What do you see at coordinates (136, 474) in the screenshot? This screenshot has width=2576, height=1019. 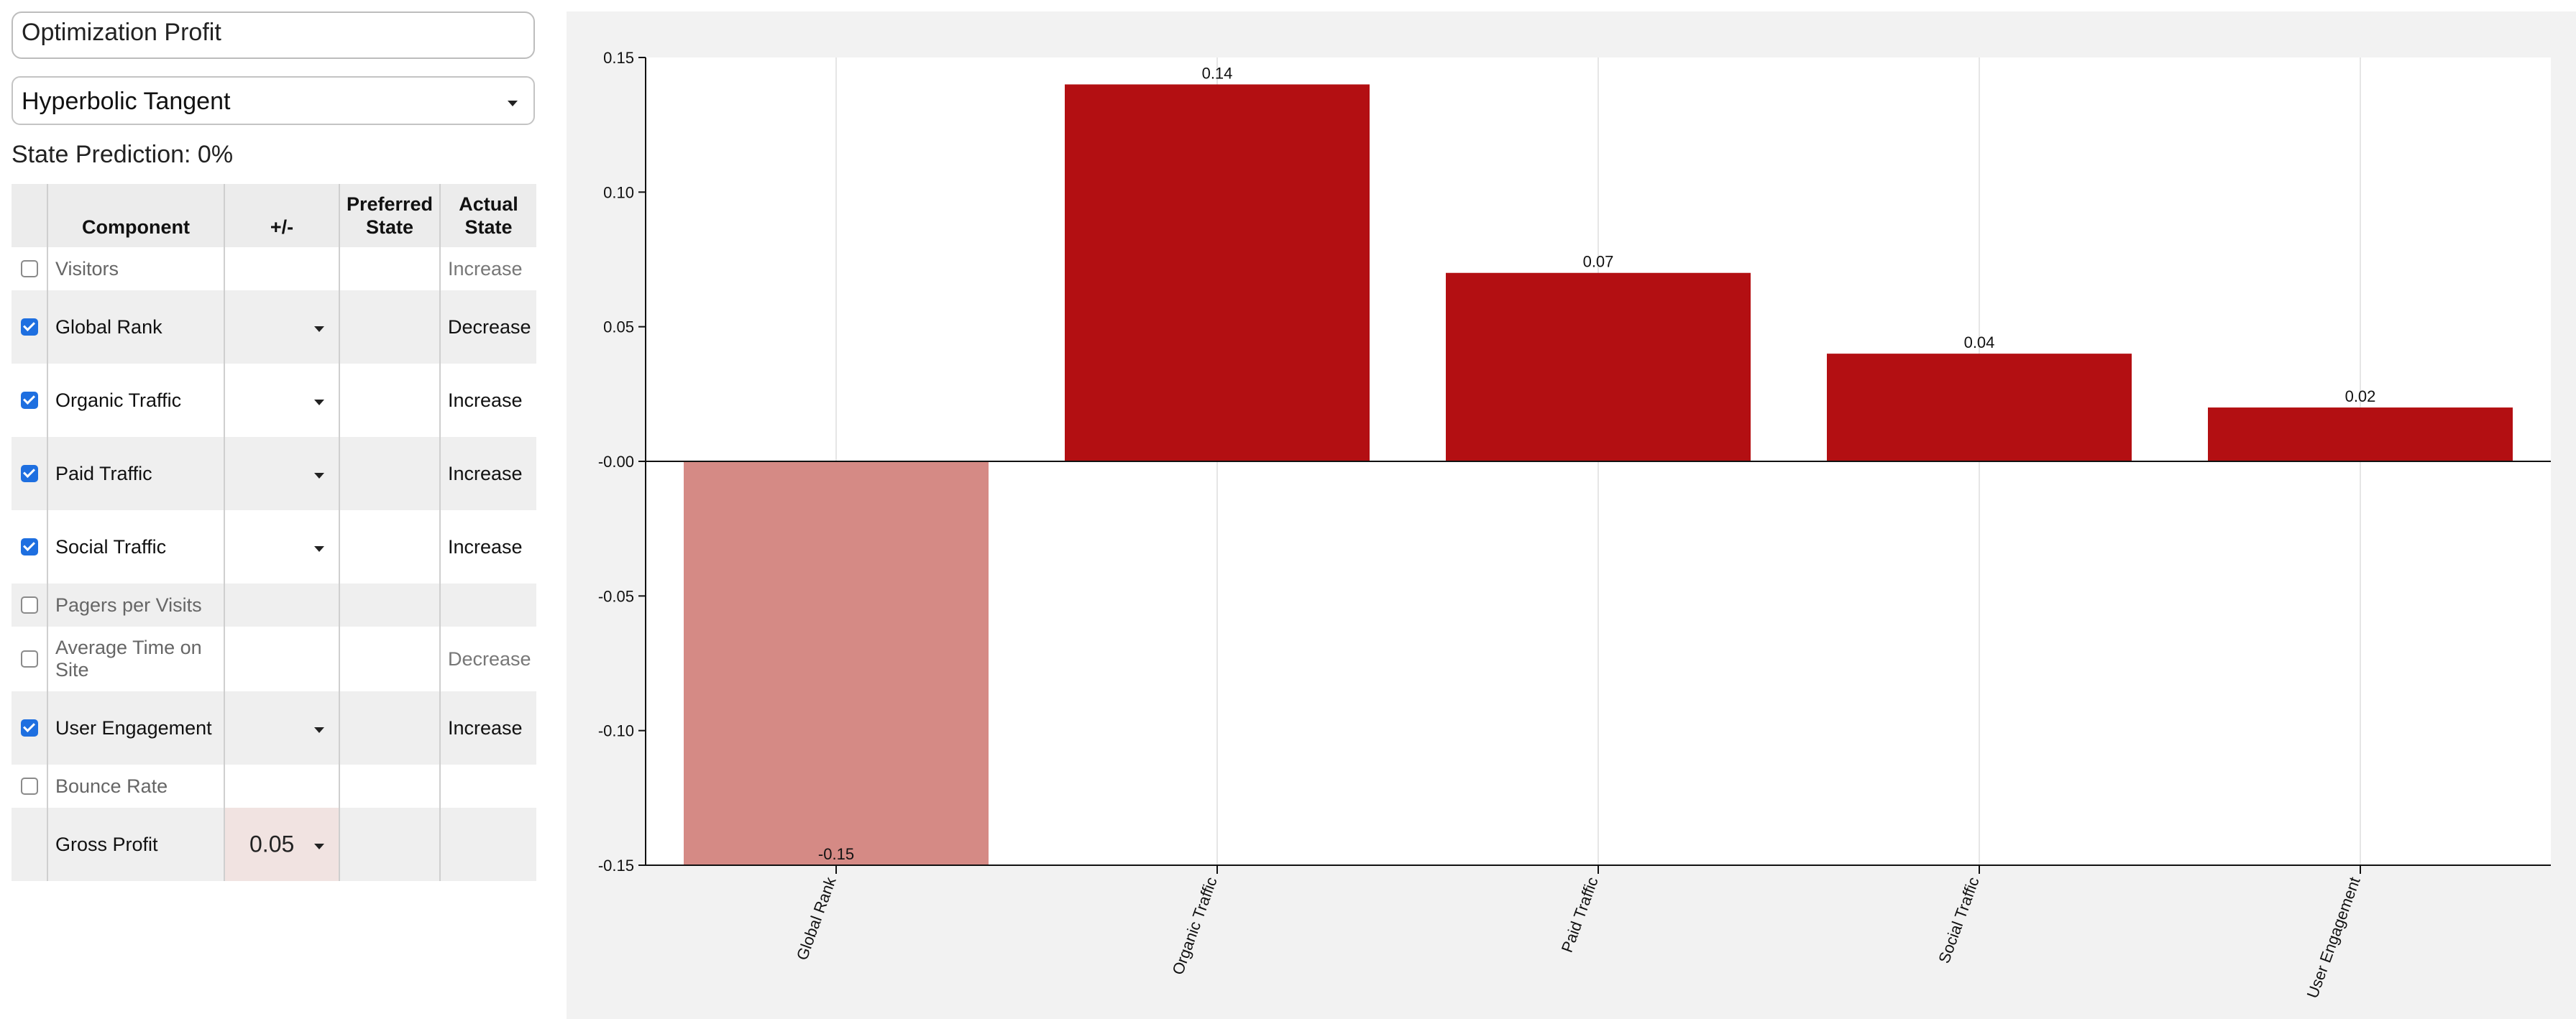 I see `component-name: Paid Traffic` at bounding box center [136, 474].